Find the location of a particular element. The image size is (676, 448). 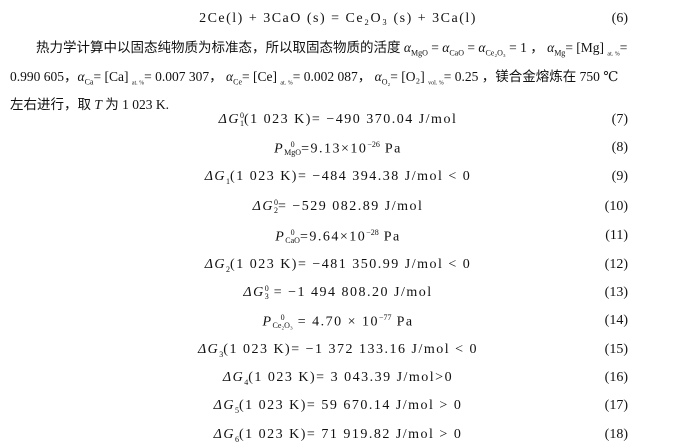

sub: Ca is located at coordinates (89, 82).